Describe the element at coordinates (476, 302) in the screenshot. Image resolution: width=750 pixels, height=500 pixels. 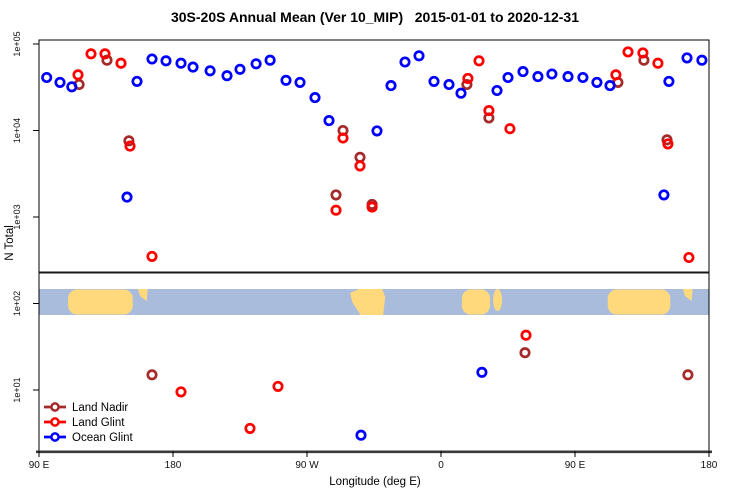
I see `map-land-southern-africa` at that location.